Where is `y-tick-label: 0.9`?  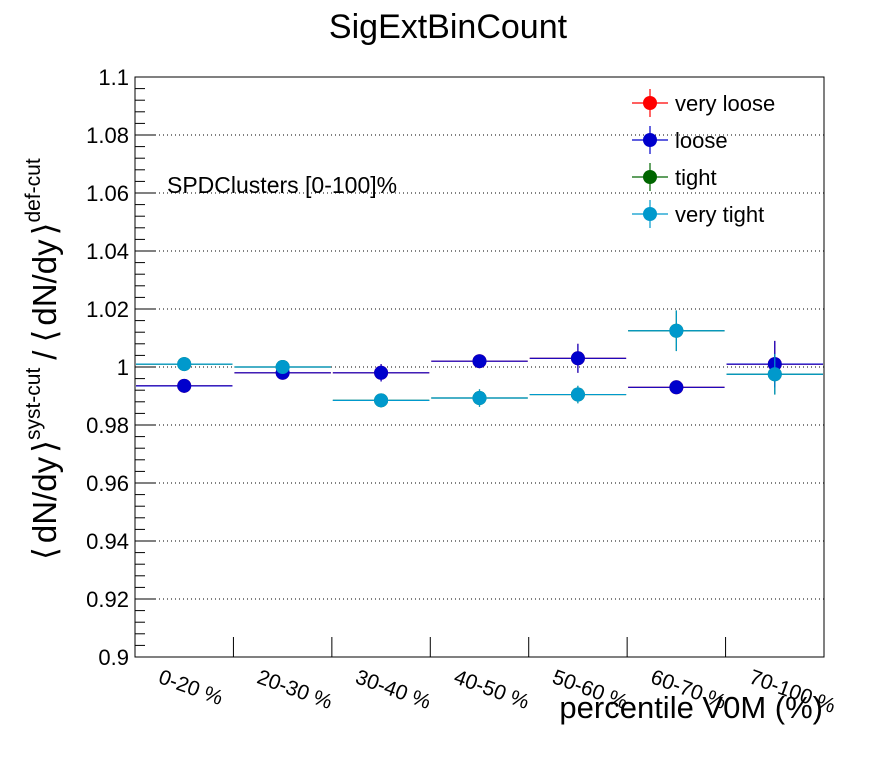 y-tick-label: 0.9 is located at coordinates (113, 657).